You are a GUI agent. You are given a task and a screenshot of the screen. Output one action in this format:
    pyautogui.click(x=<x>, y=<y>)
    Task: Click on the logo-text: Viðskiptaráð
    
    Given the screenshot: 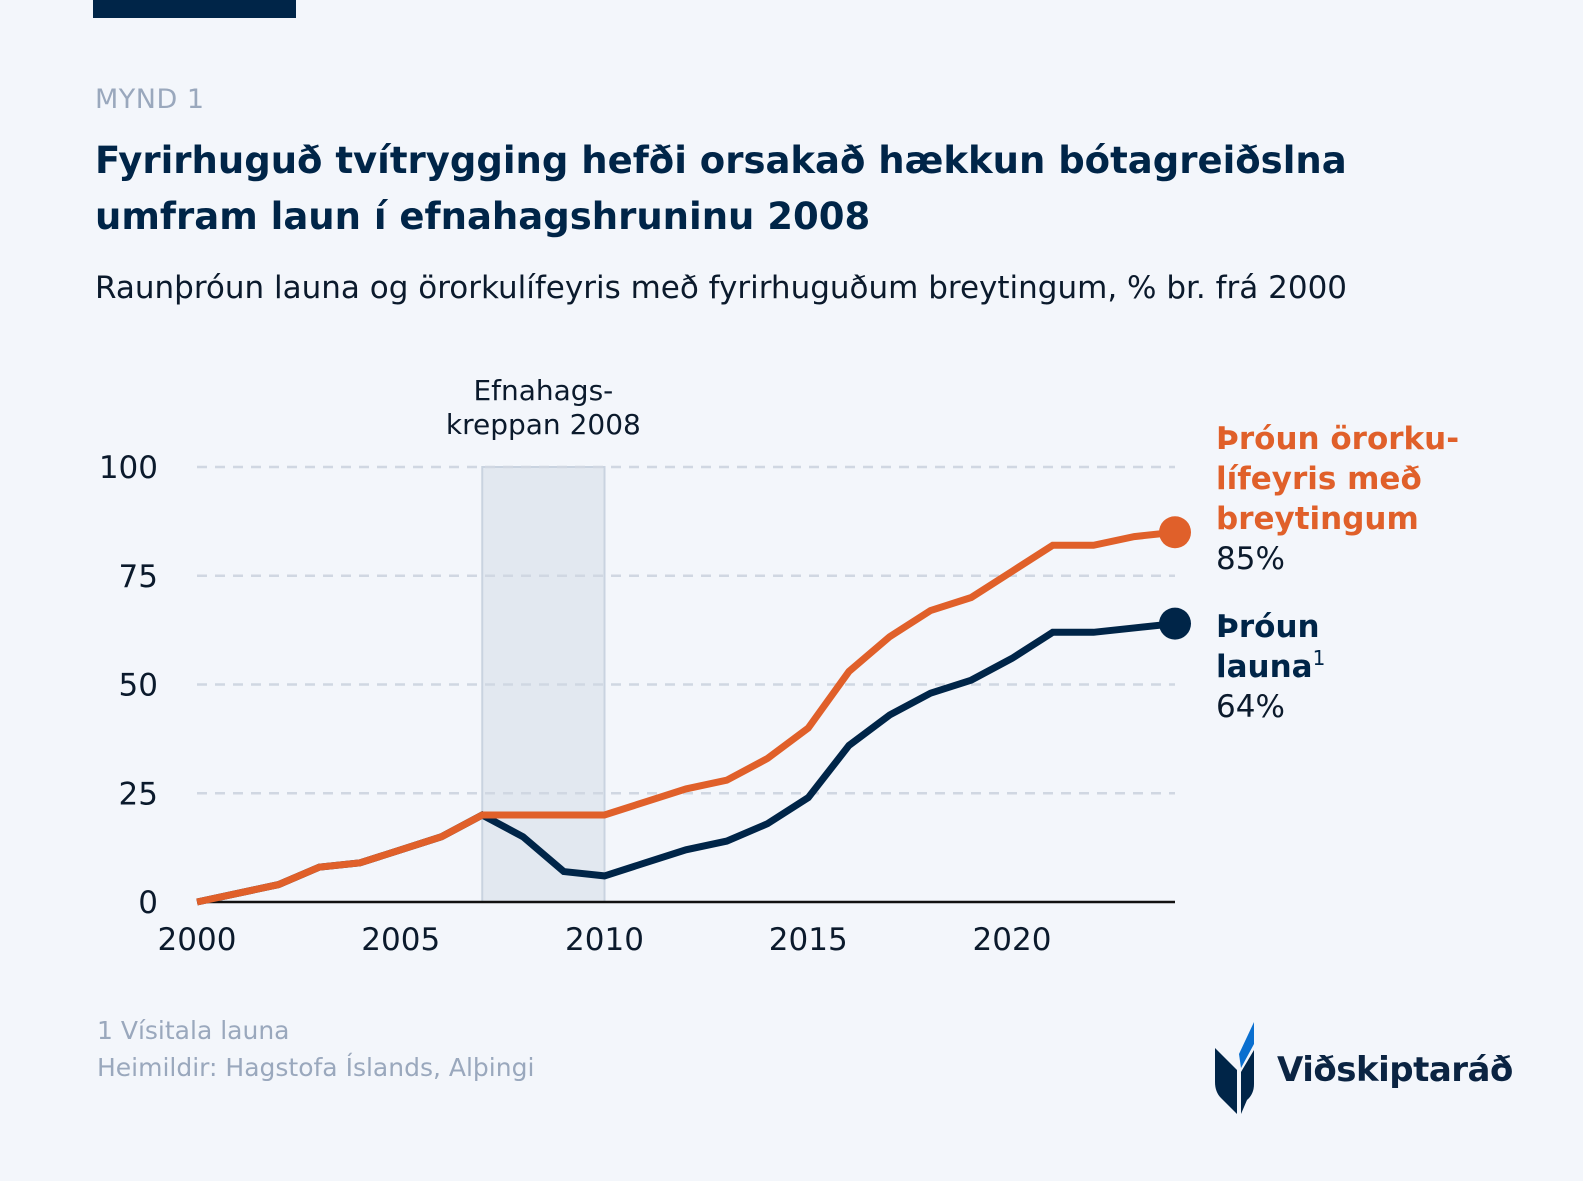 What is the action you would take?
    pyautogui.click(x=1395, y=1070)
    